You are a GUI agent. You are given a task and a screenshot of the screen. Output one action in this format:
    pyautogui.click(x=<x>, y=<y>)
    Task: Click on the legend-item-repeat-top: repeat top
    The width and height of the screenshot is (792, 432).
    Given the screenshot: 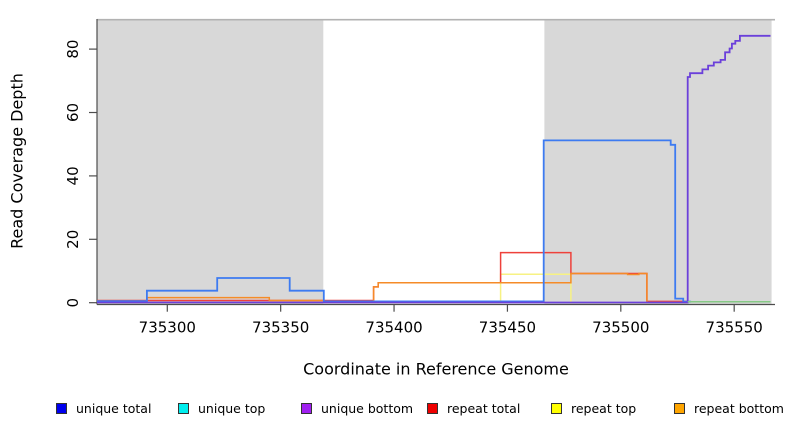 What is the action you would take?
    pyautogui.click(x=593, y=408)
    